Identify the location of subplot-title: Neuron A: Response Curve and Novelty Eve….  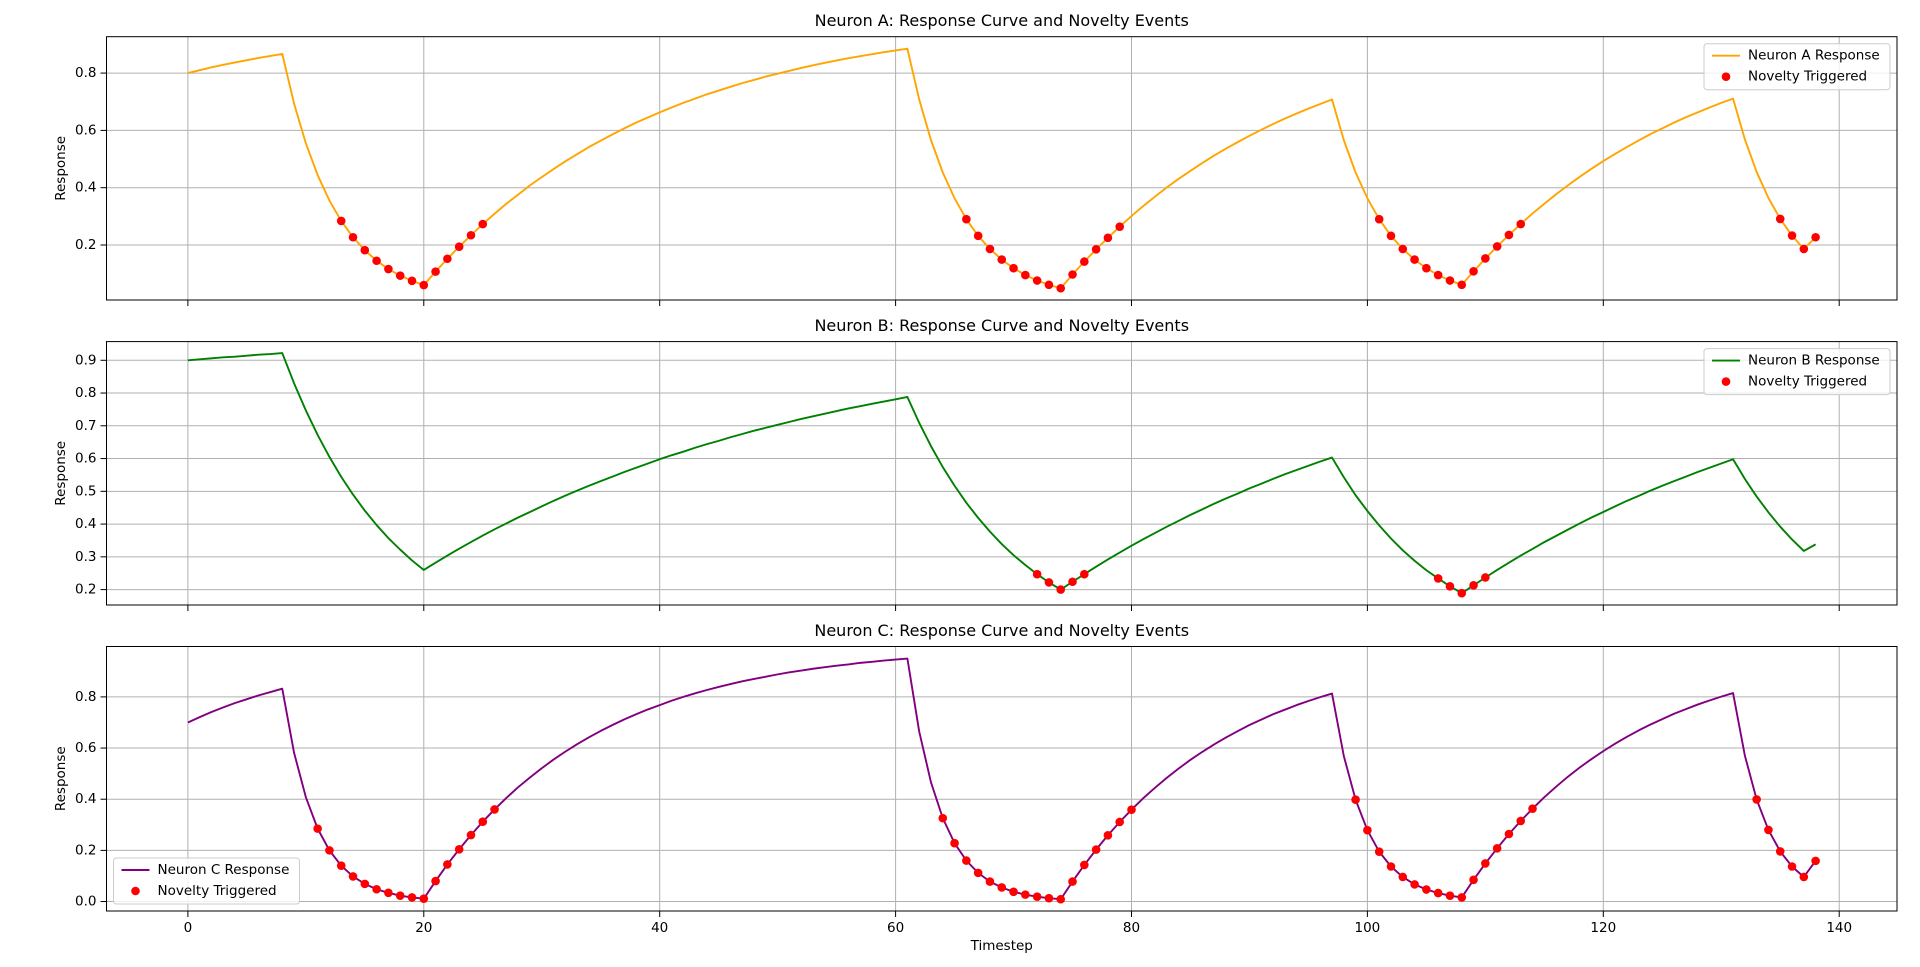
(1002, 20).